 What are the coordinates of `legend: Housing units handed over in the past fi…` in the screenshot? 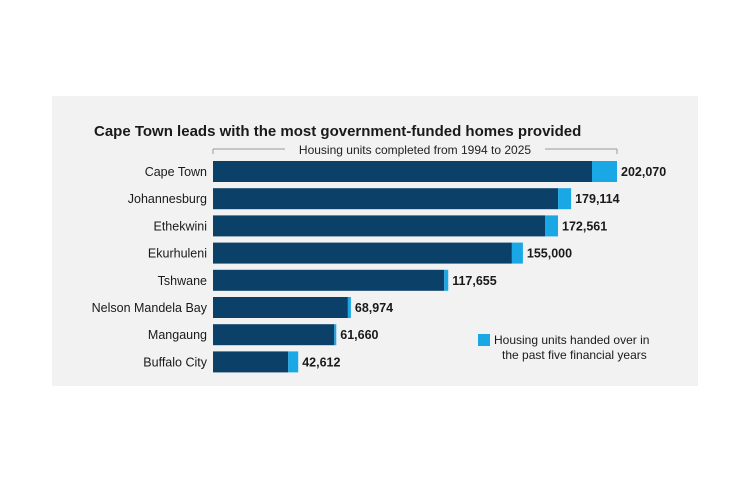 It's located at (563, 347).